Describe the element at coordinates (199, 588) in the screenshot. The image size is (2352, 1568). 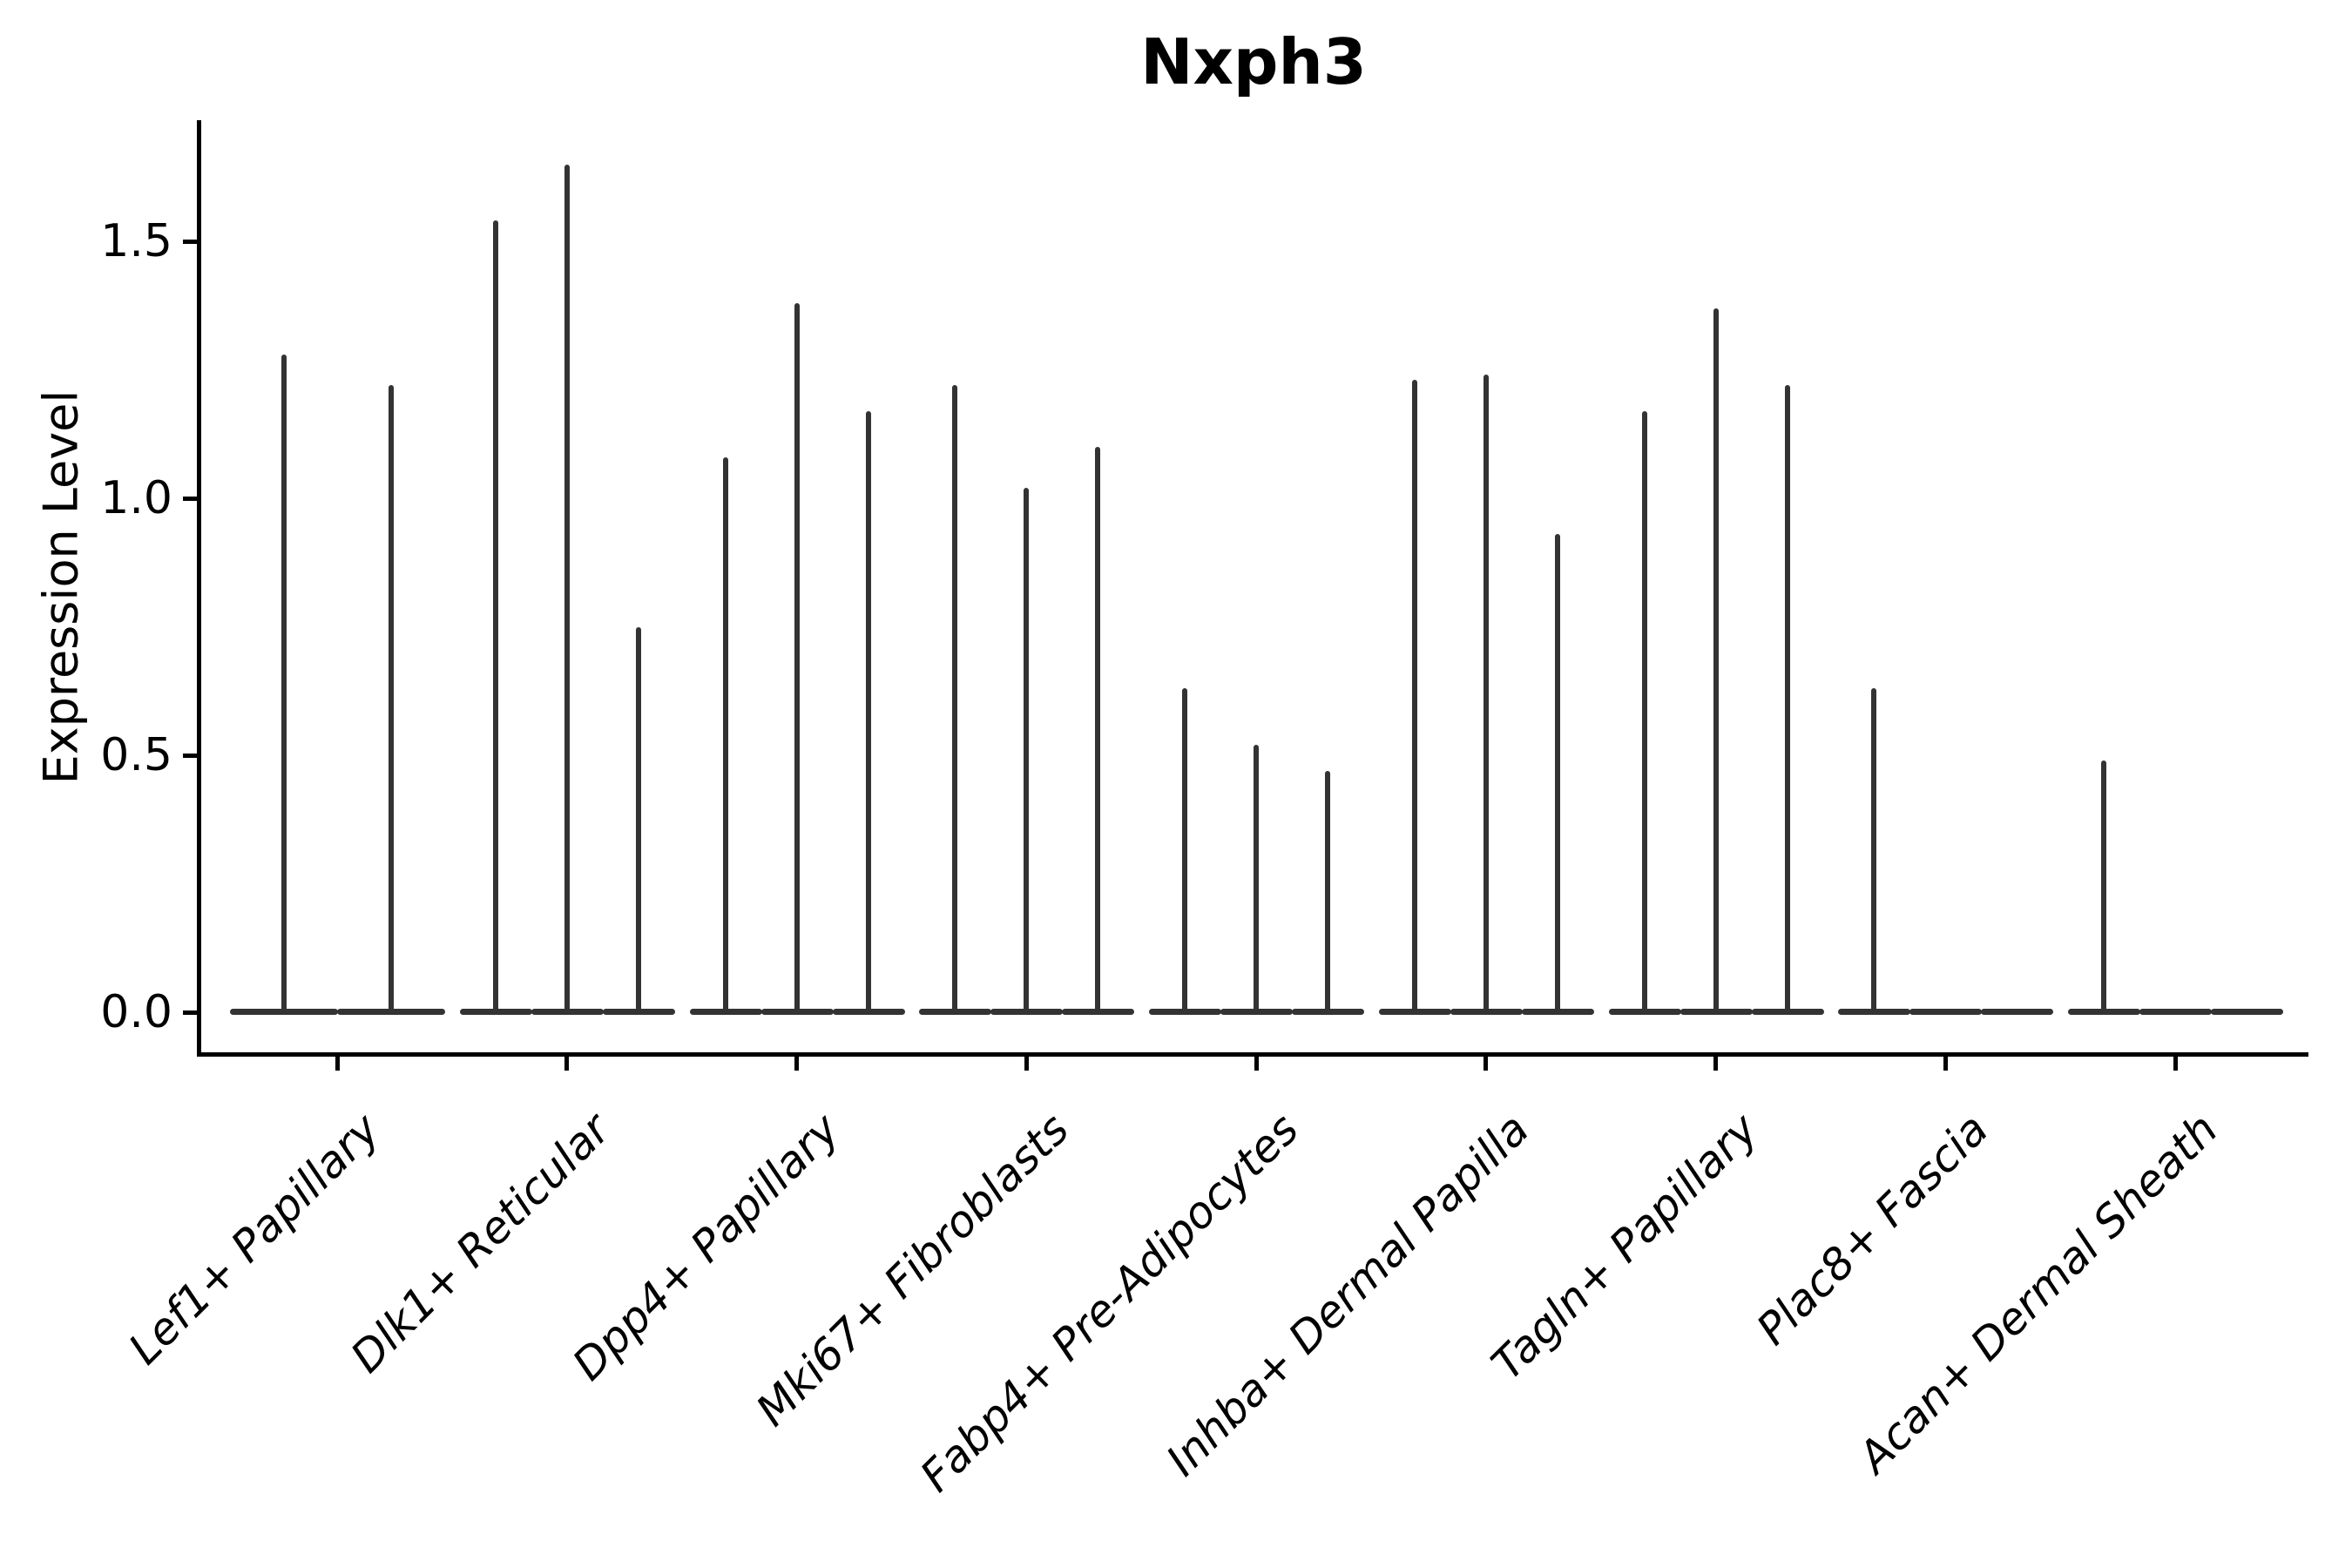
I see `y-axis-spine` at that location.